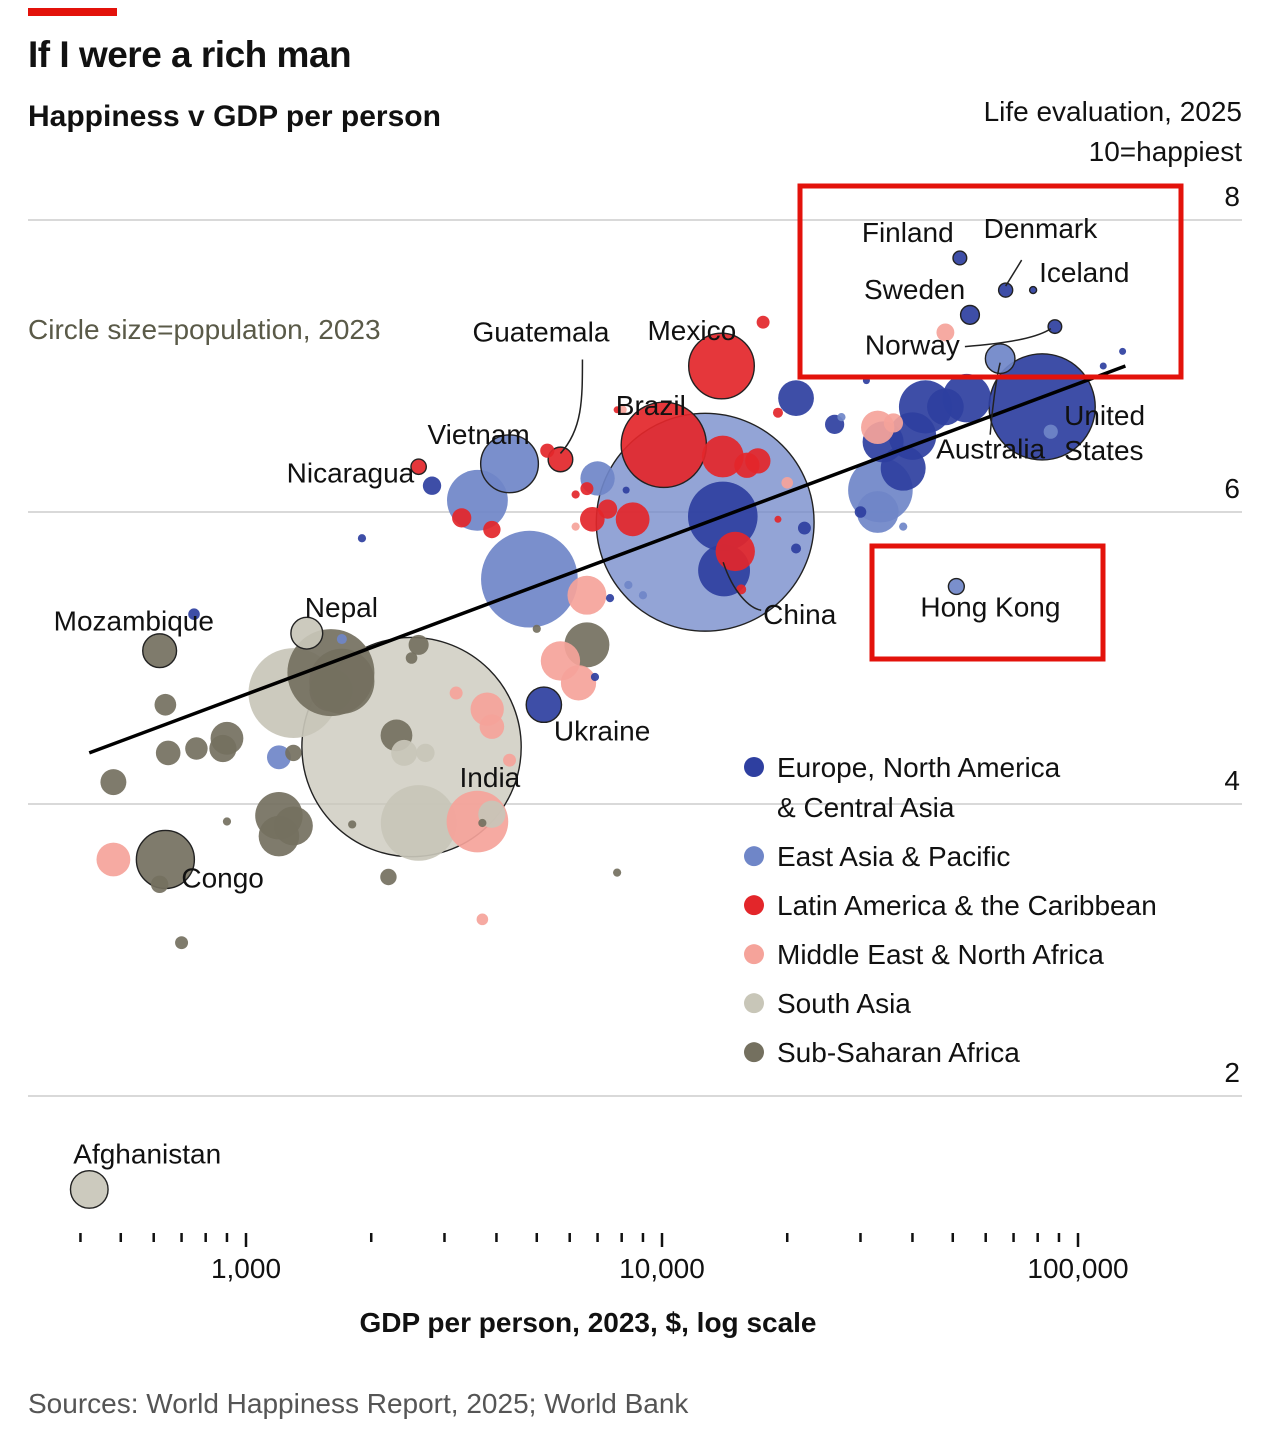  What do you see at coordinates (860, 512) in the screenshot?
I see `point-c12` at bounding box center [860, 512].